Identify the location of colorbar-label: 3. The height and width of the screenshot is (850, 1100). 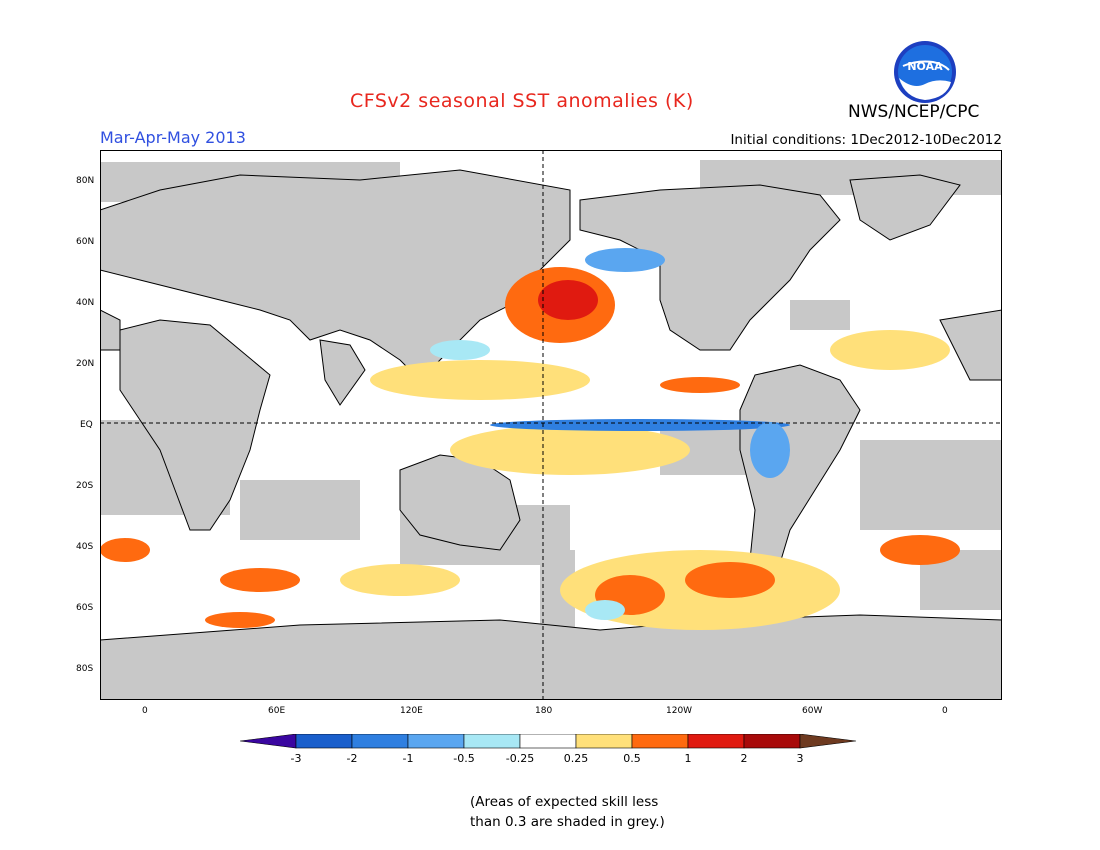
(800, 758).